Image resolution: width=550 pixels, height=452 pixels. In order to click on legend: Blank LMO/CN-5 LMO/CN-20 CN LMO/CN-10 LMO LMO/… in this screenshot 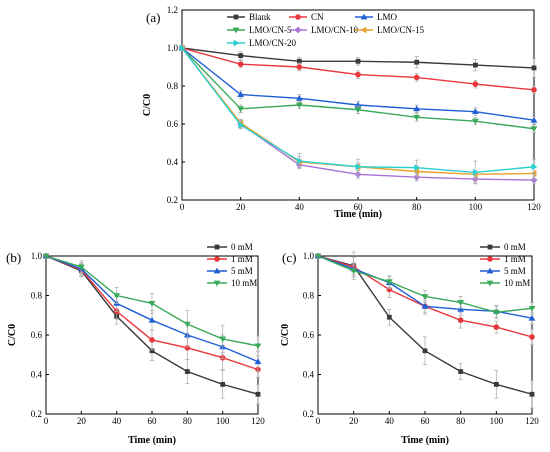, I will do `click(325, 30)`.